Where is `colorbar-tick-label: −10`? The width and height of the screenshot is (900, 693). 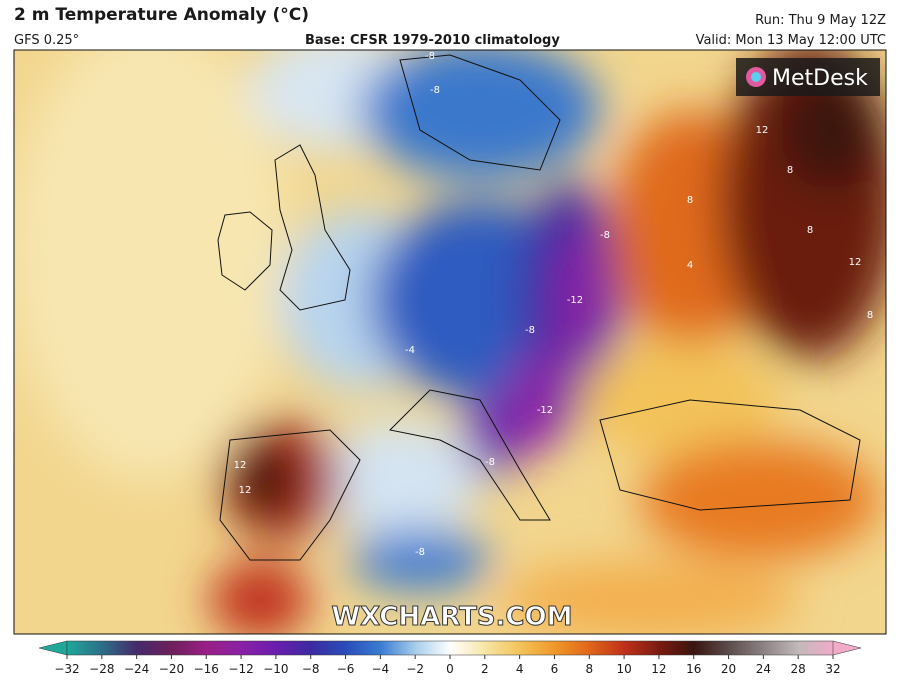 colorbar-tick-label: −10 is located at coordinates (275, 669).